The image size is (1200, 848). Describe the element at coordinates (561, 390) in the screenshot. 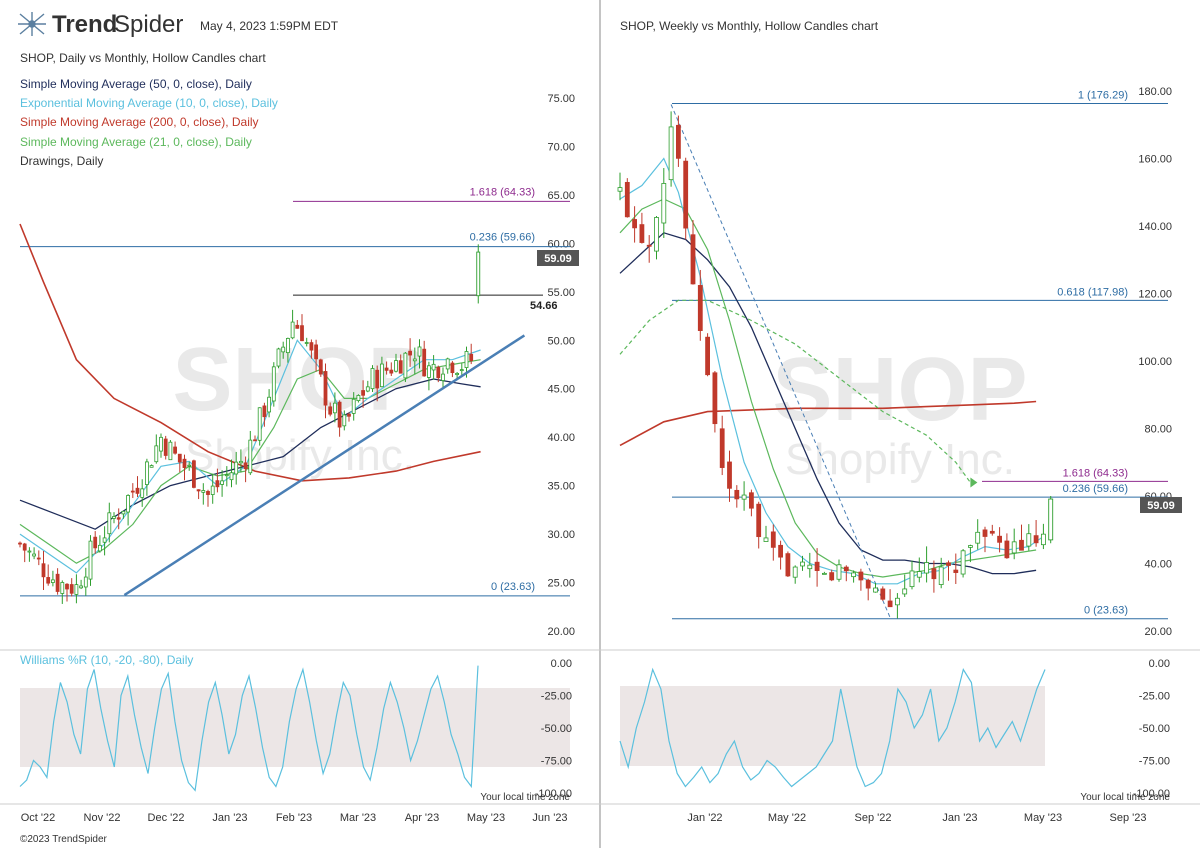

I see `left-y-tick-label: 45.00` at that location.